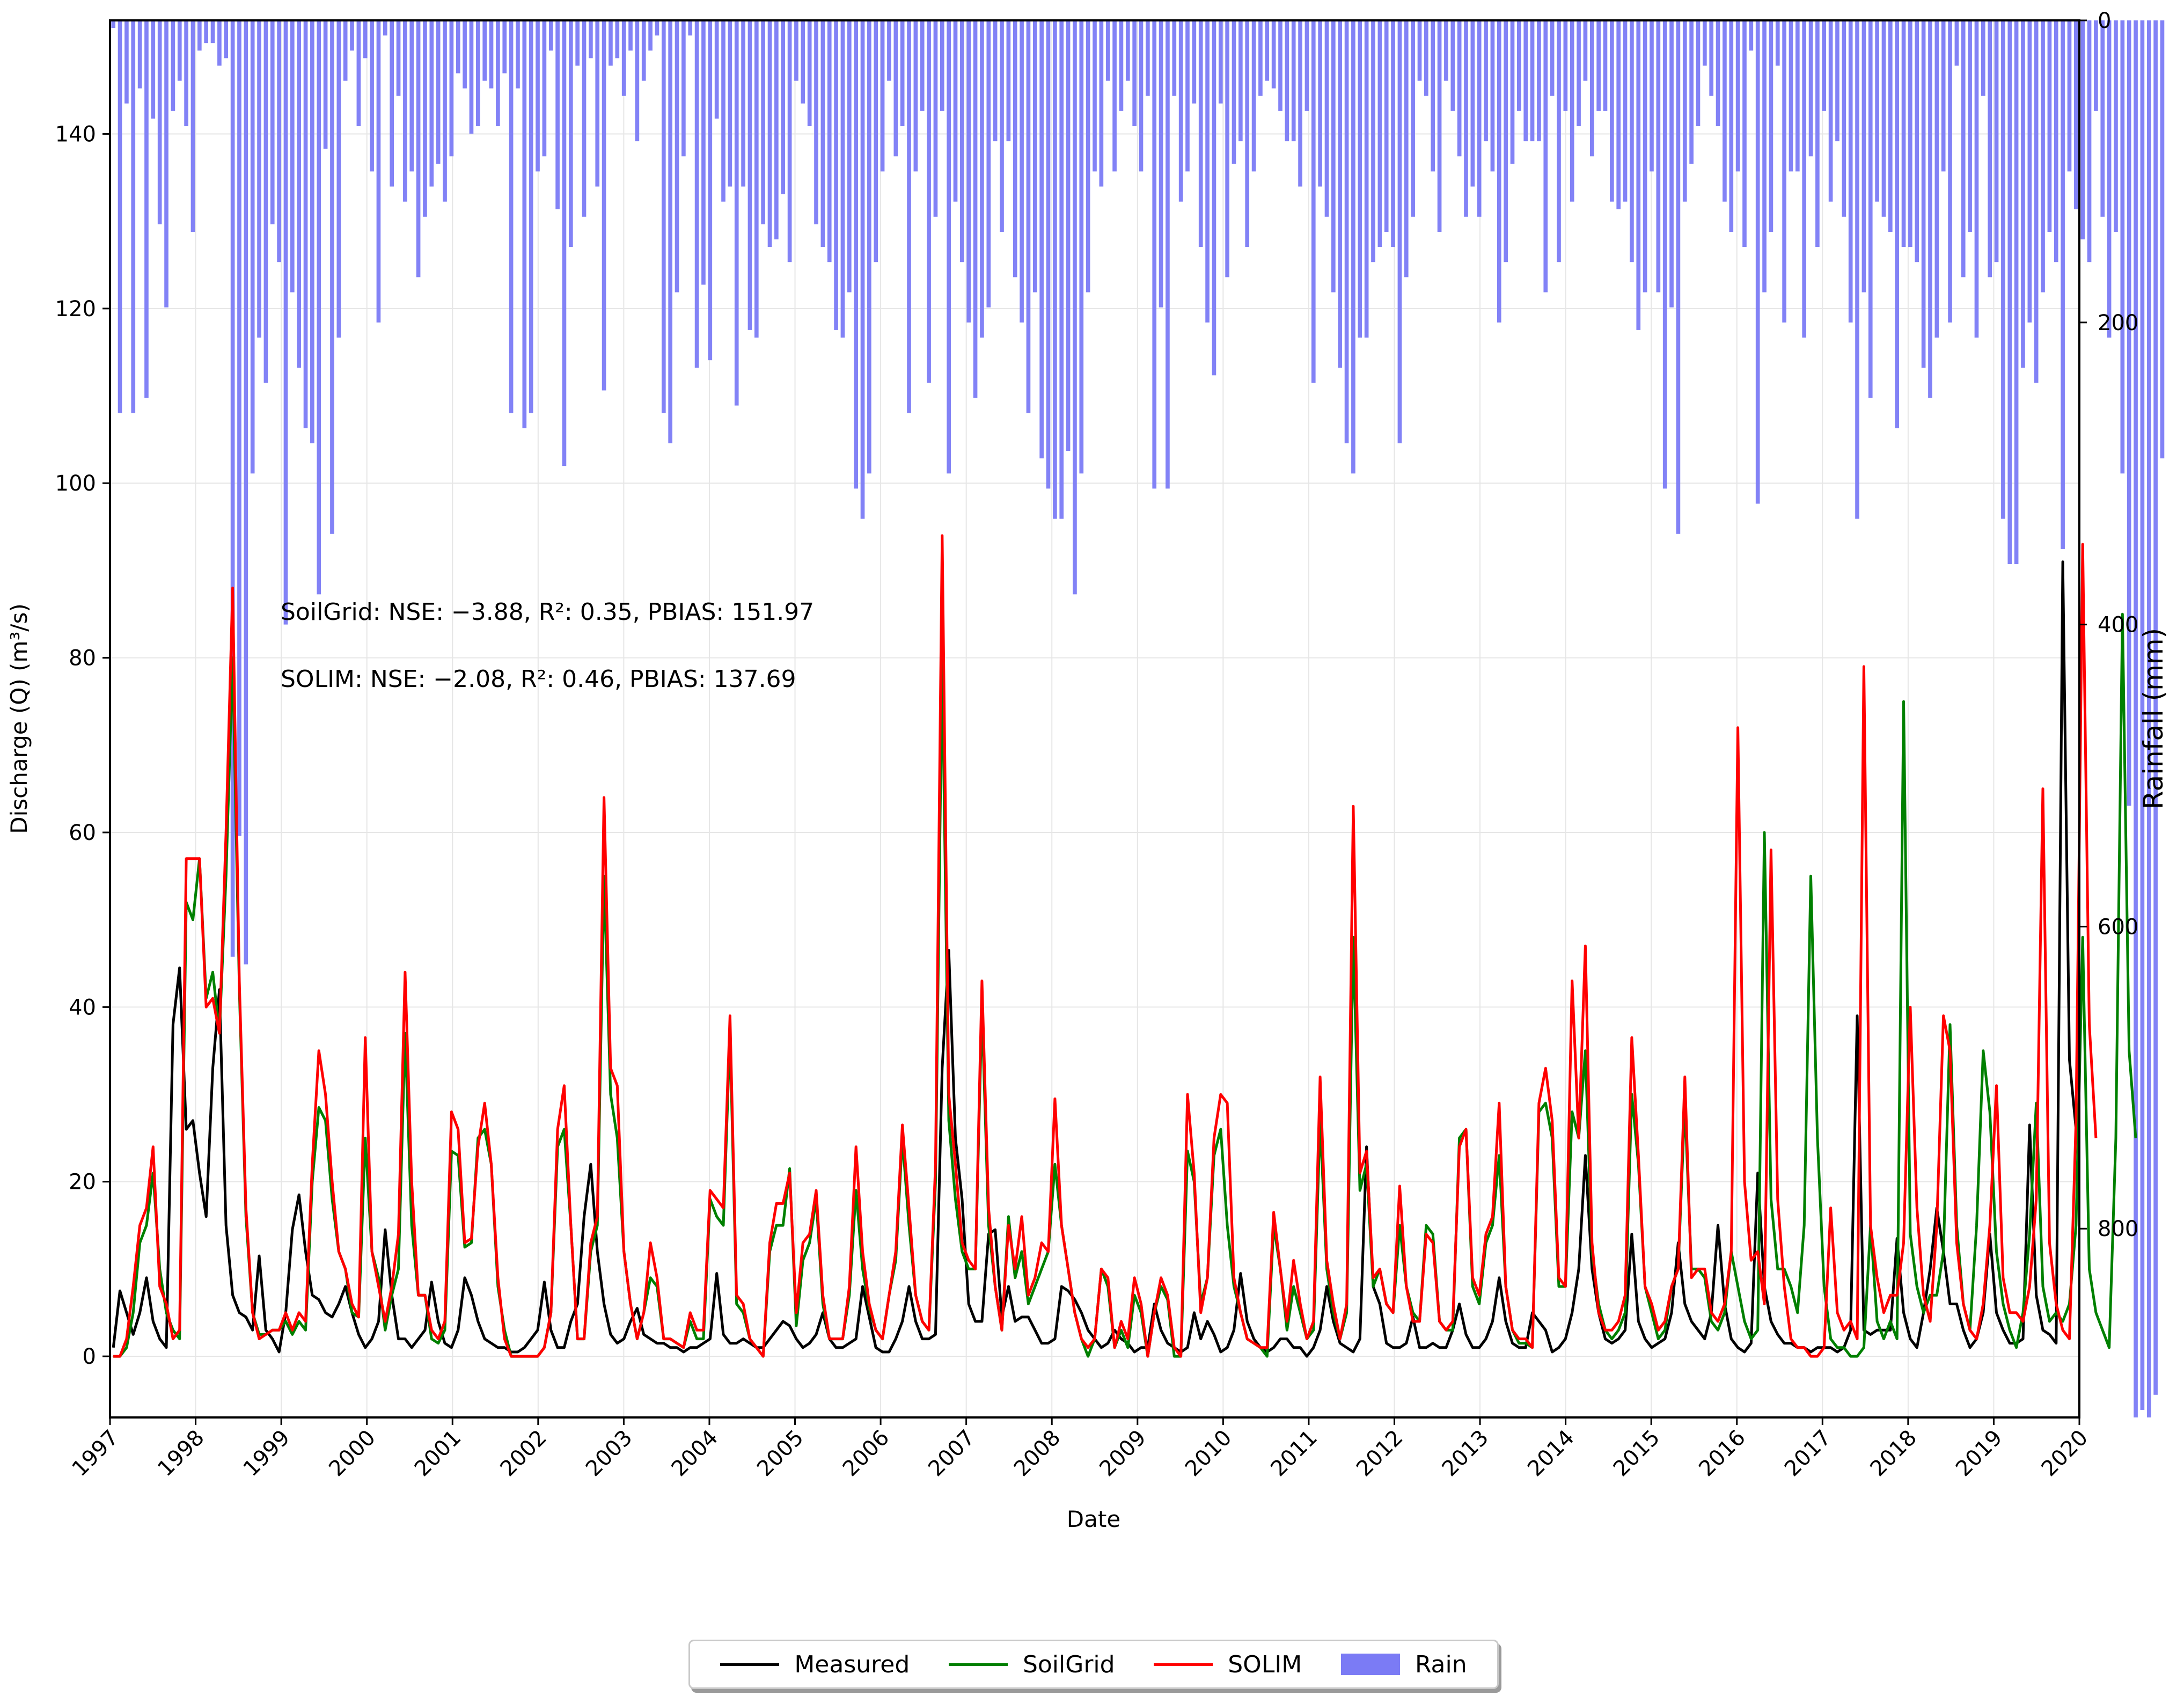  Describe the element at coordinates (83, 745) in the screenshot. I see `y-axis-left: 0 20 40 60 80 100 120 140` at that location.